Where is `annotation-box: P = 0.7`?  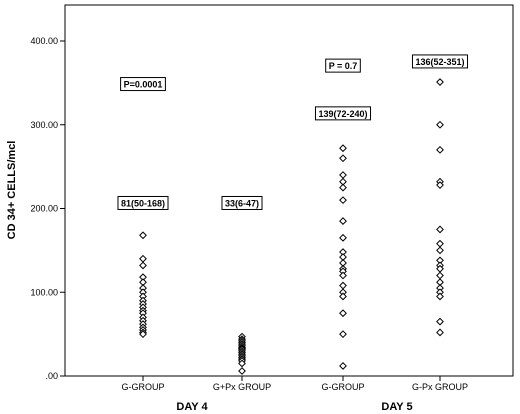
annotation-box: P = 0.7 is located at coordinates (343, 65).